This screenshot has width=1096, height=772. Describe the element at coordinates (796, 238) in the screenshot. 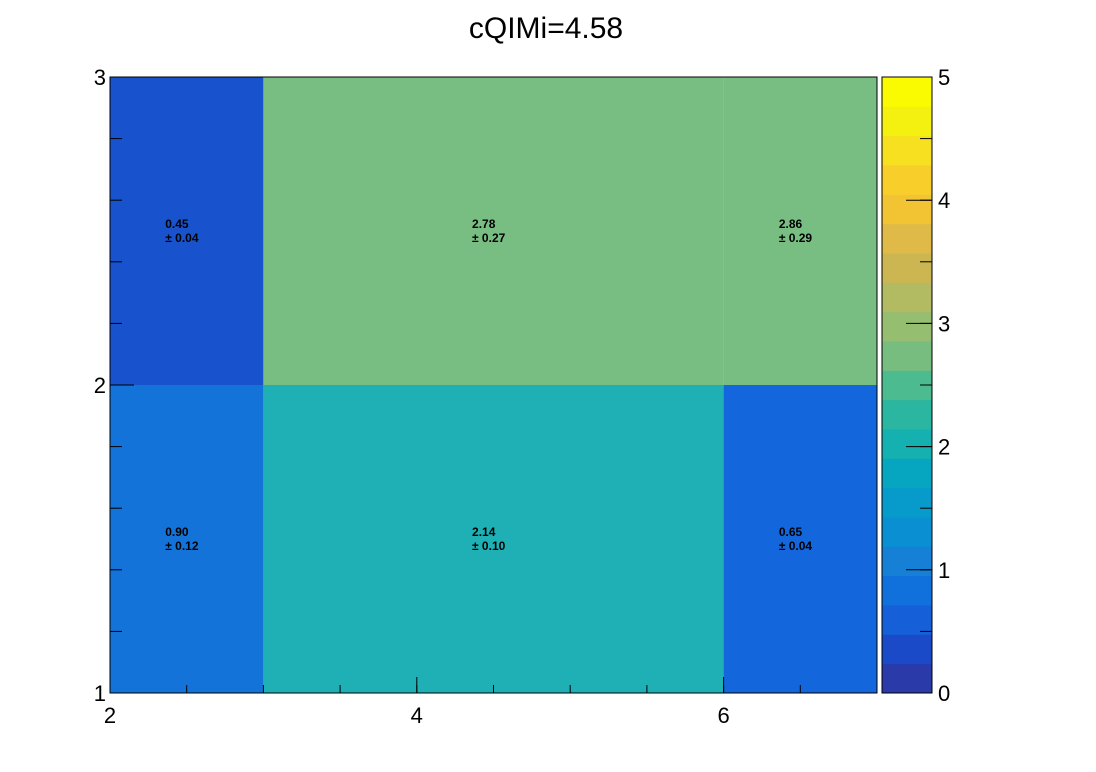

I see `cell-error-label: ± 0.29` at that location.